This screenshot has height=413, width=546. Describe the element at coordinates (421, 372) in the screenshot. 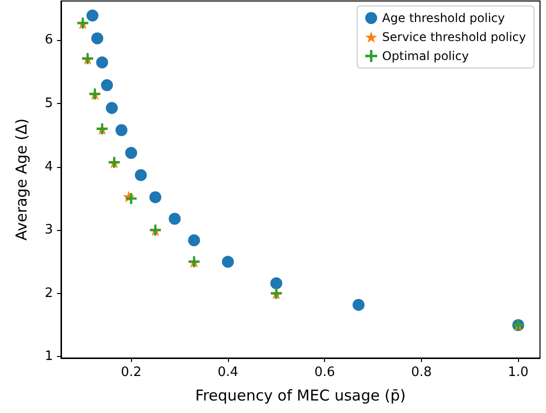

I see `x-tick-label: 0.8` at that location.